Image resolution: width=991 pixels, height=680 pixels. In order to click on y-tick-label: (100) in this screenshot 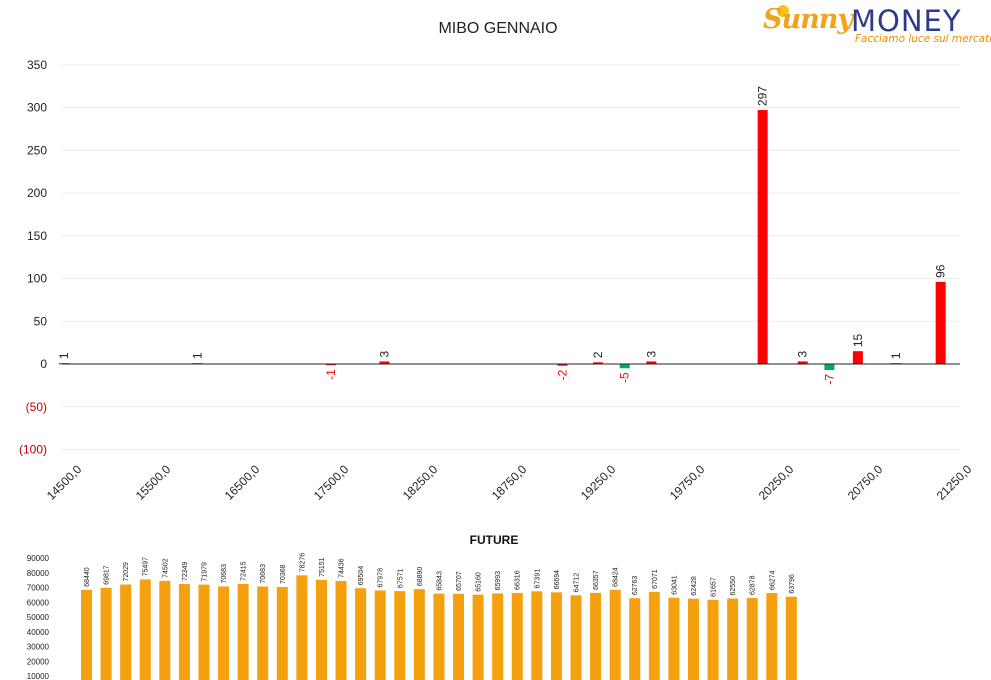, I will do `click(33, 450)`.